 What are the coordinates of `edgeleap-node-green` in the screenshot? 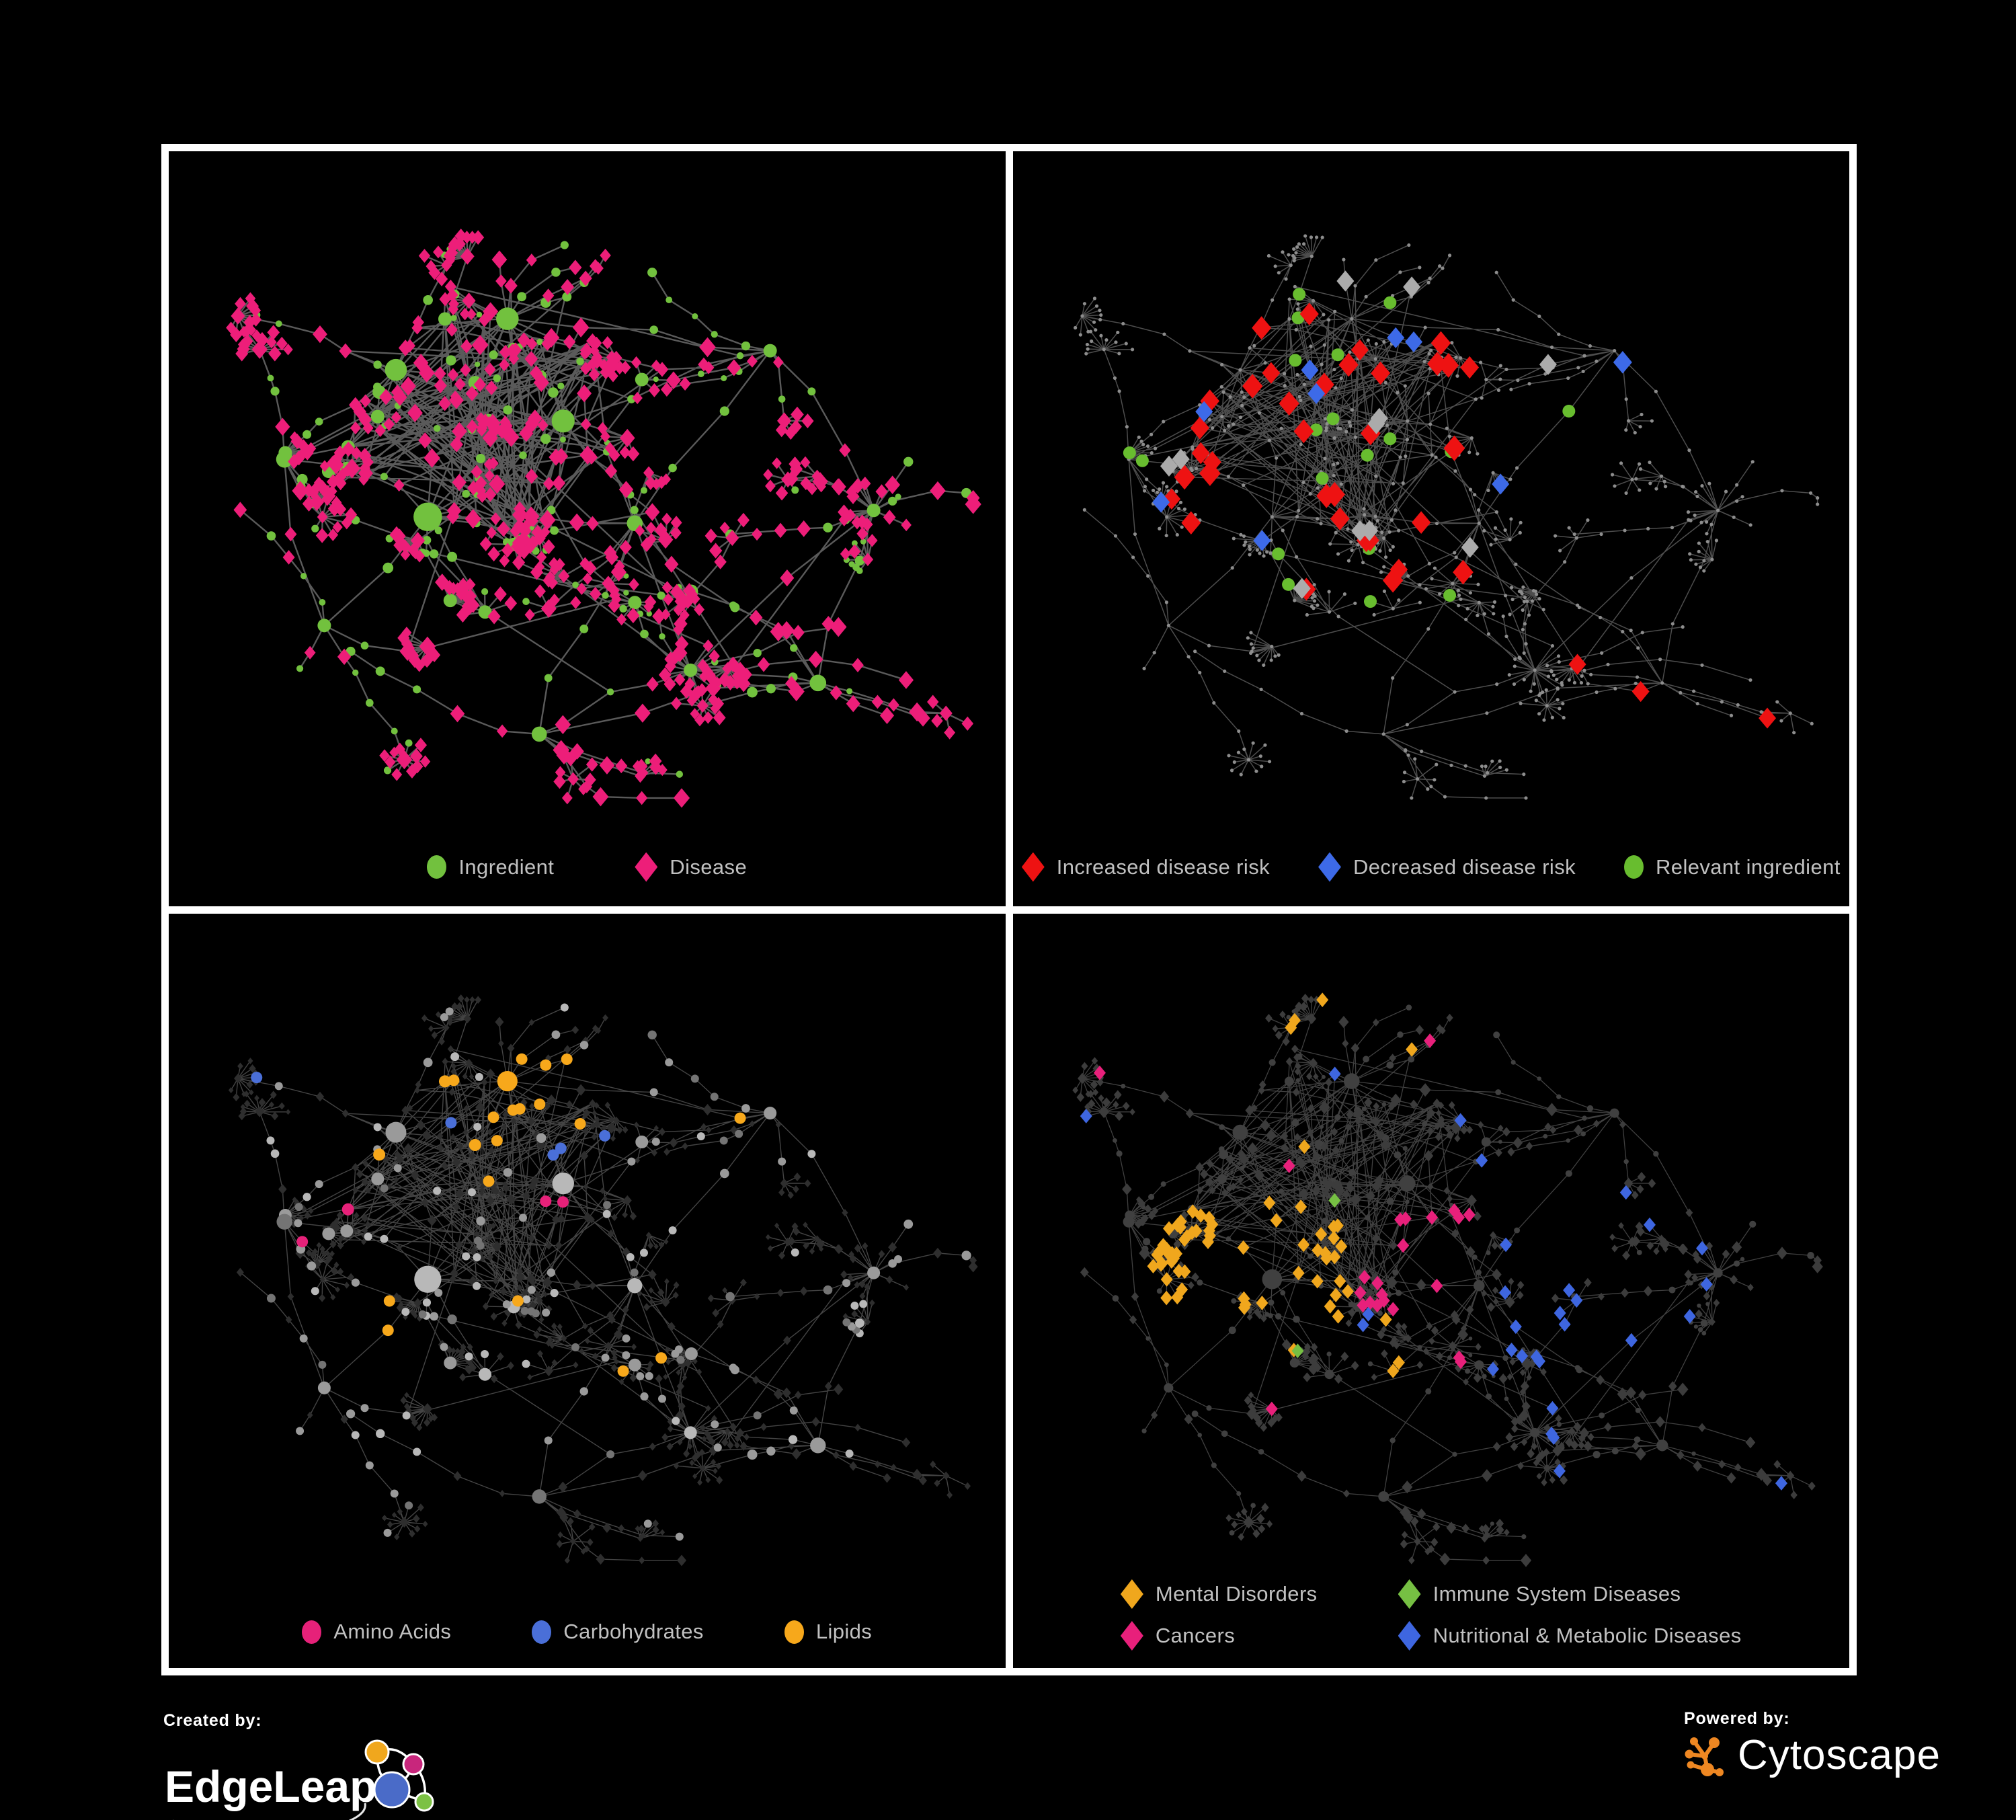 It's located at (424, 1802).